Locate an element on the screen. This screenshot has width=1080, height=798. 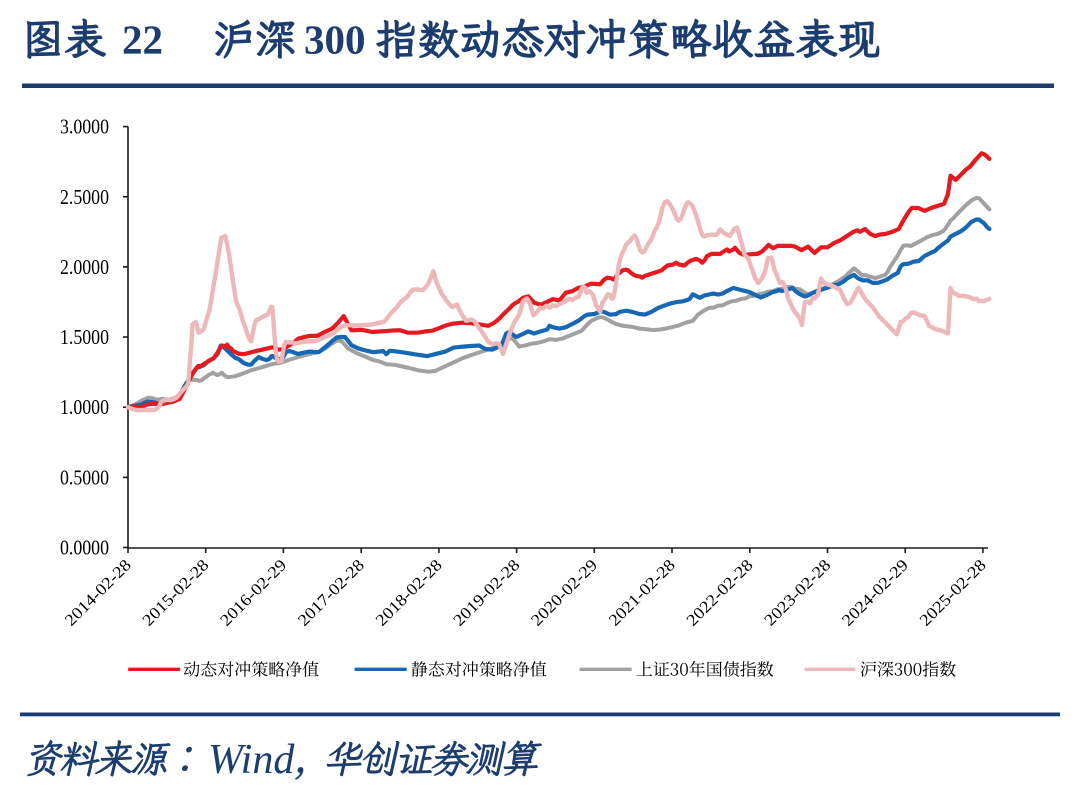
svg-text: 0.0000 is located at coordinates (84, 548).